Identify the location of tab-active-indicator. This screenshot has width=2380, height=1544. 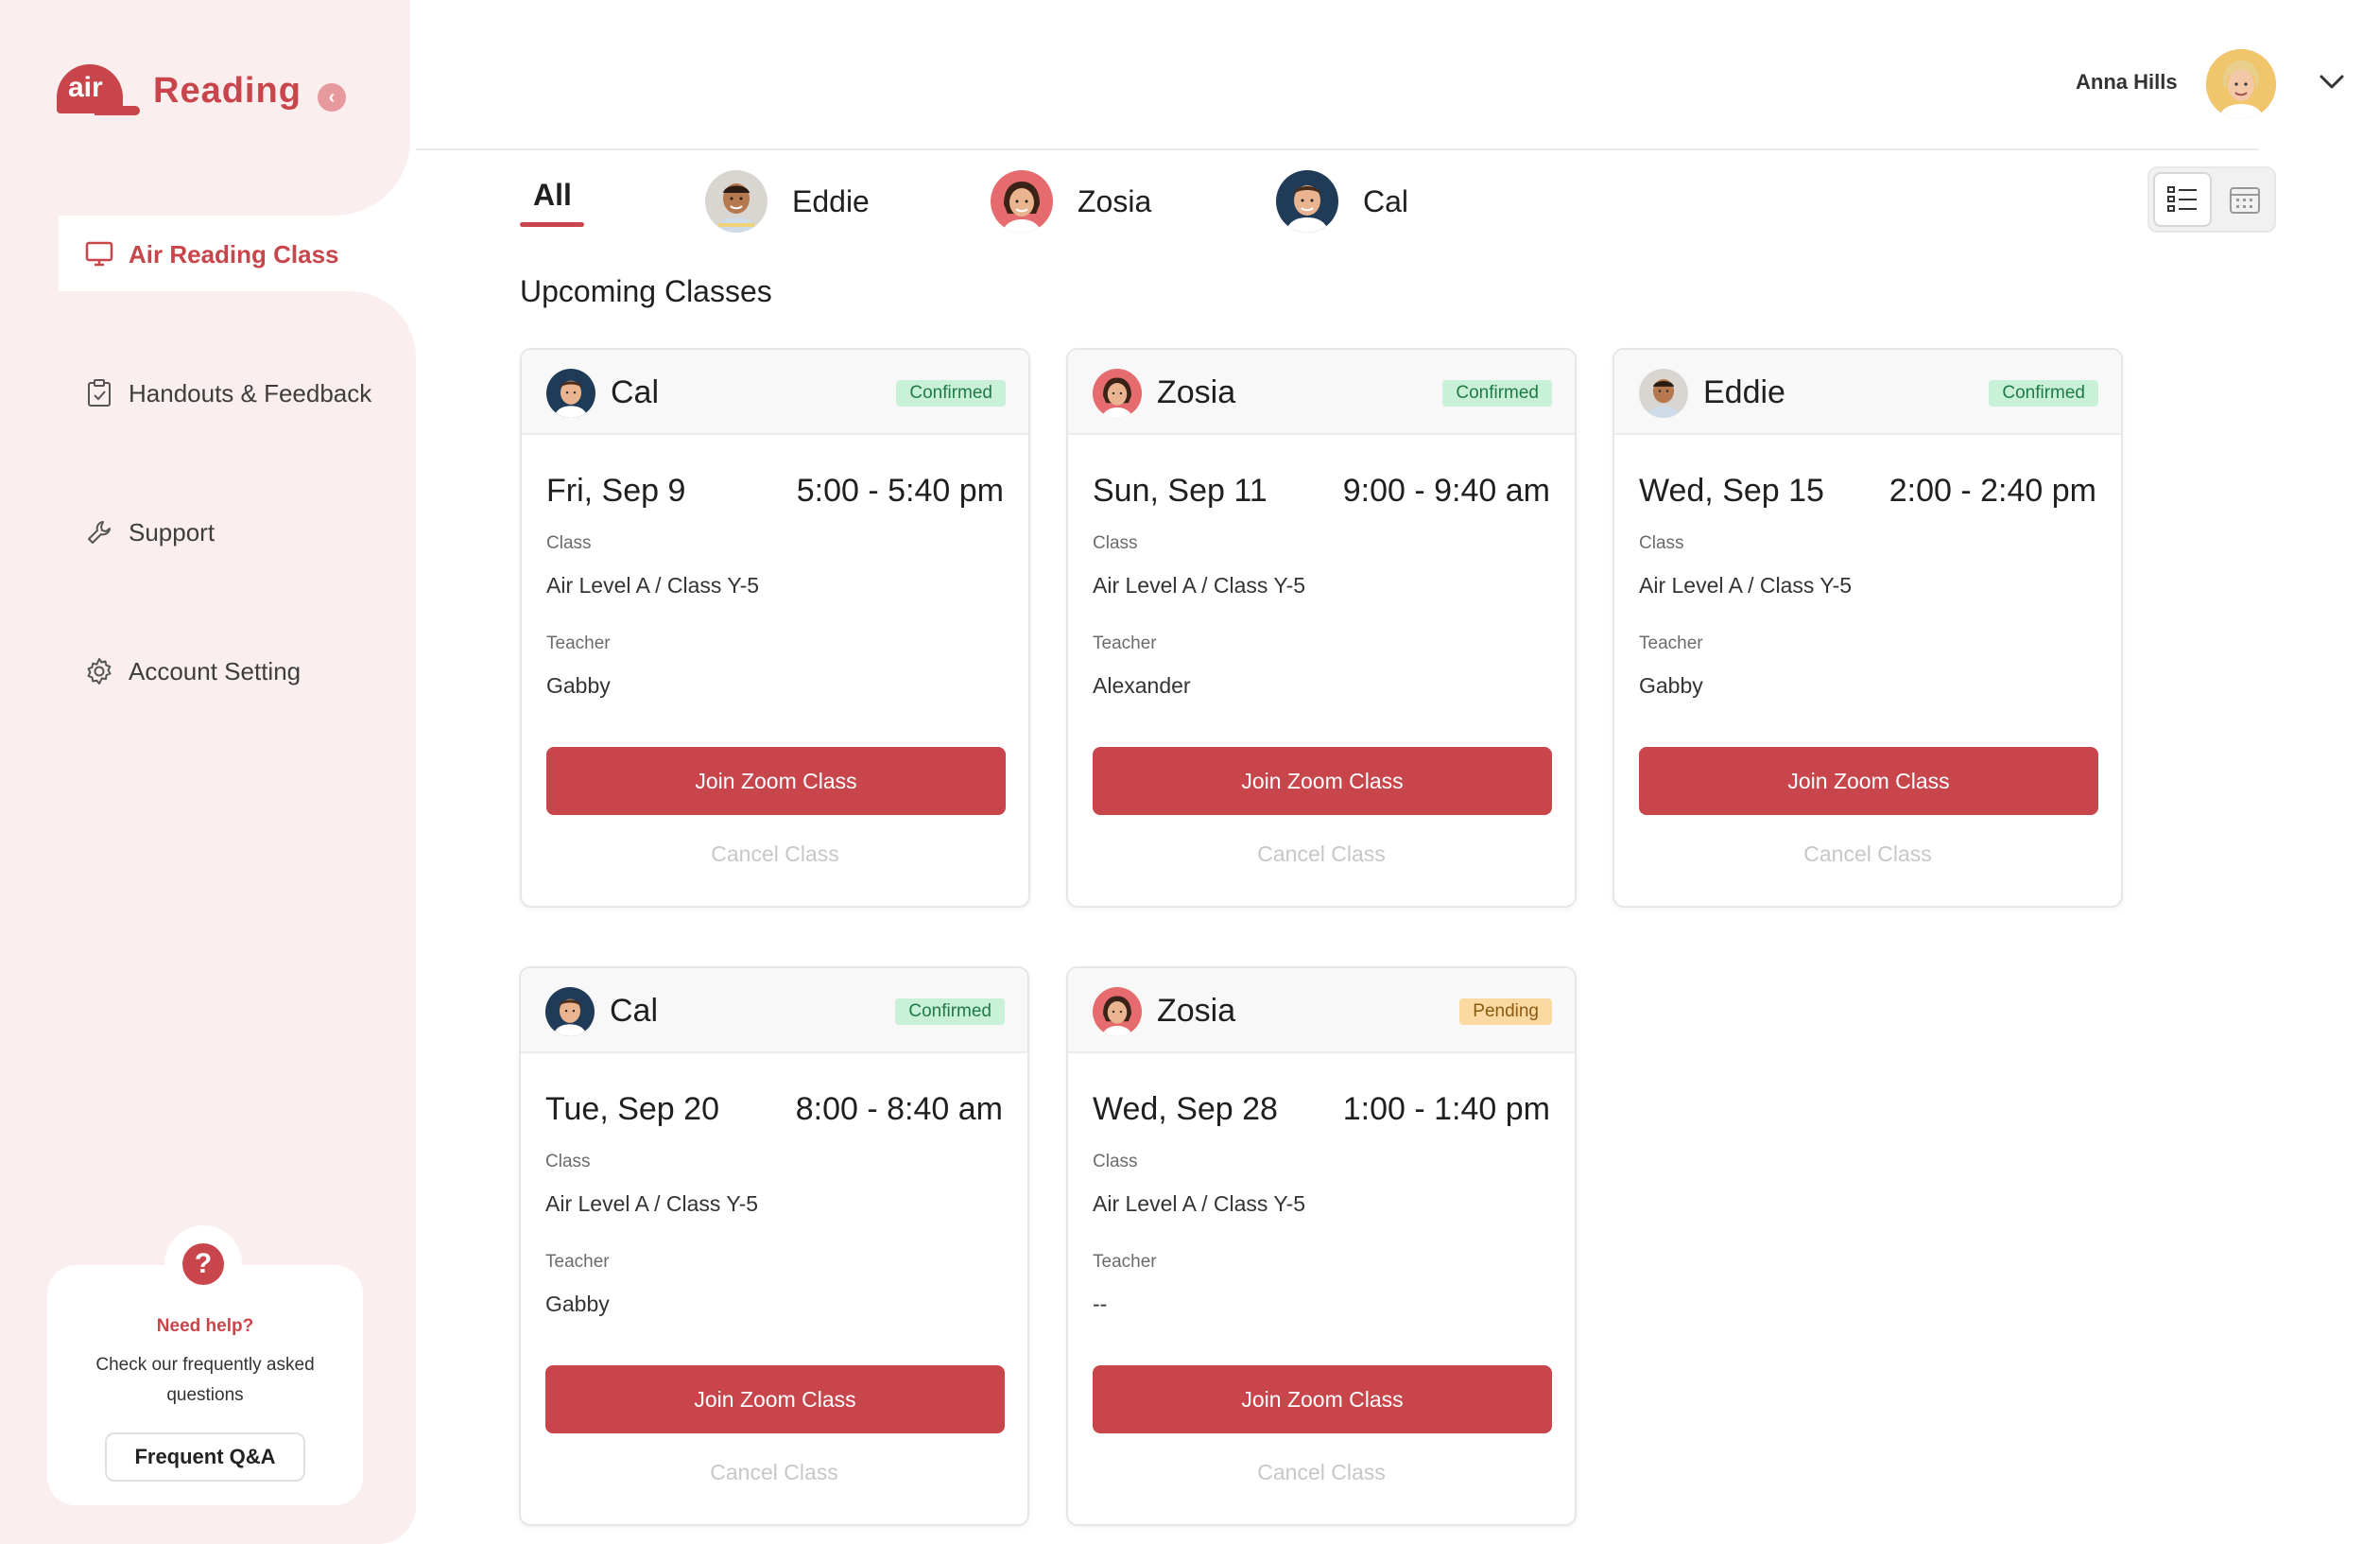
(552, 224).